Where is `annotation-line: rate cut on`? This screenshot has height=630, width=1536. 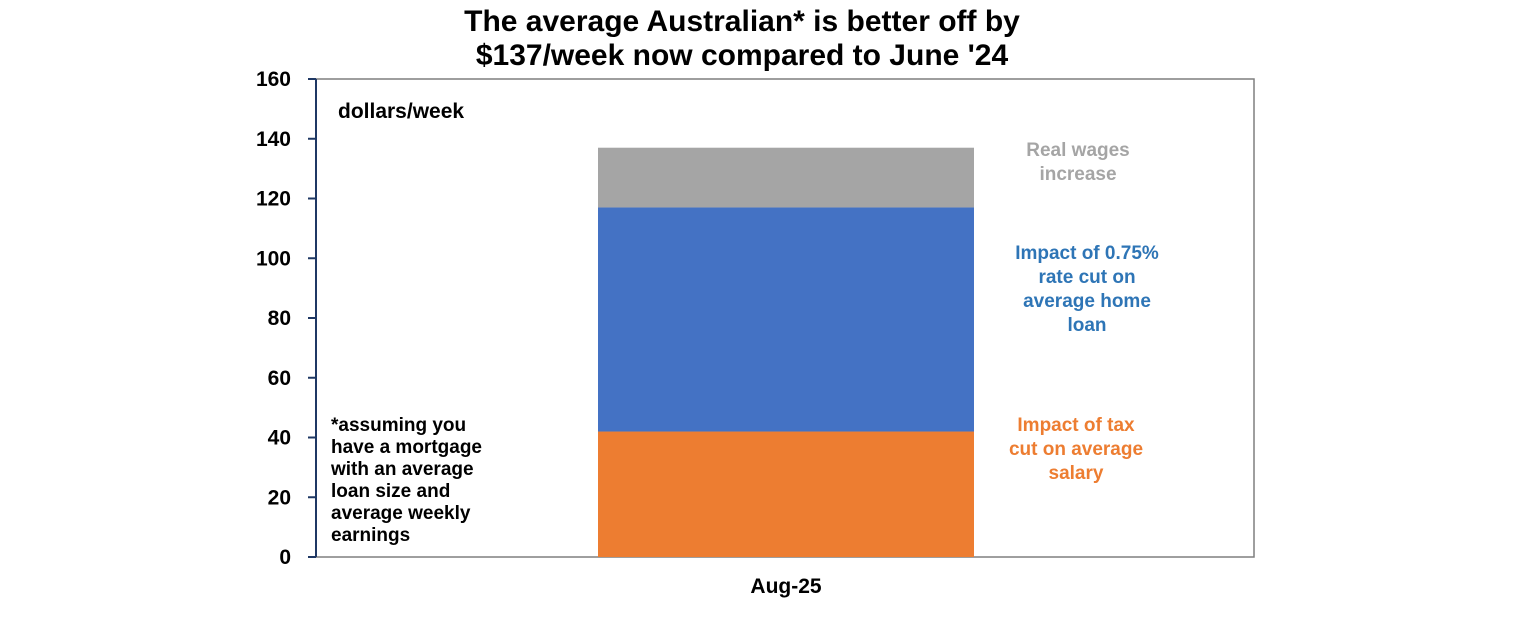
annotation-line: rate cut on is located at coordinates (1086, 277).